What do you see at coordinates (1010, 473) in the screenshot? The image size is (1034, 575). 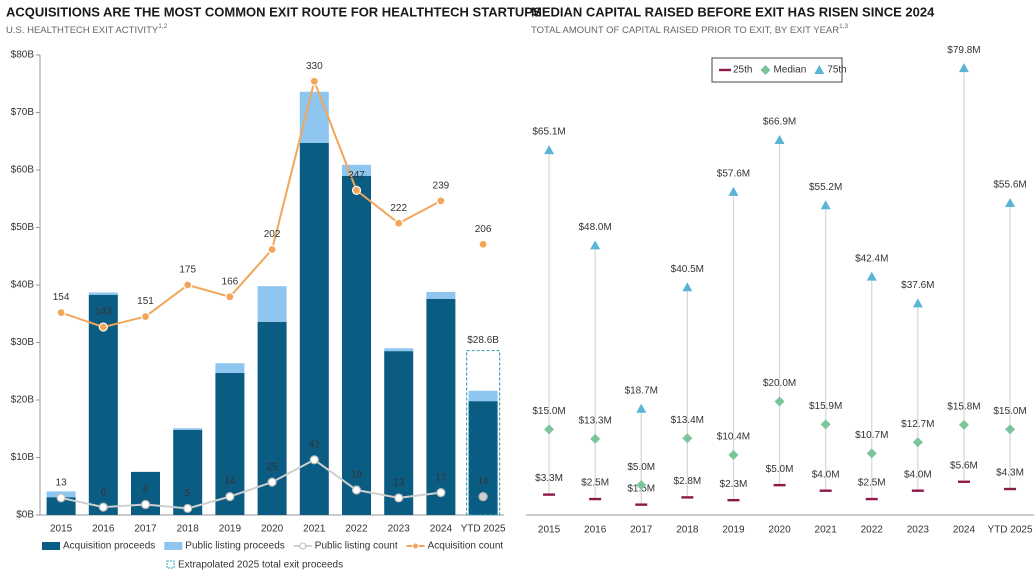 I see `value-label: $4.3M` at bounding box center [1010, 473].